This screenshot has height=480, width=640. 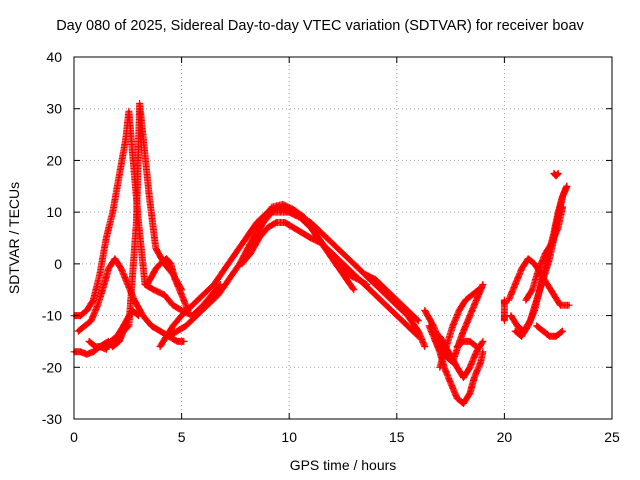 What do you see at coordinates (182, 437) in the screenshot?
I see `x-tick-label: 5` at bounding box center [182, 437].